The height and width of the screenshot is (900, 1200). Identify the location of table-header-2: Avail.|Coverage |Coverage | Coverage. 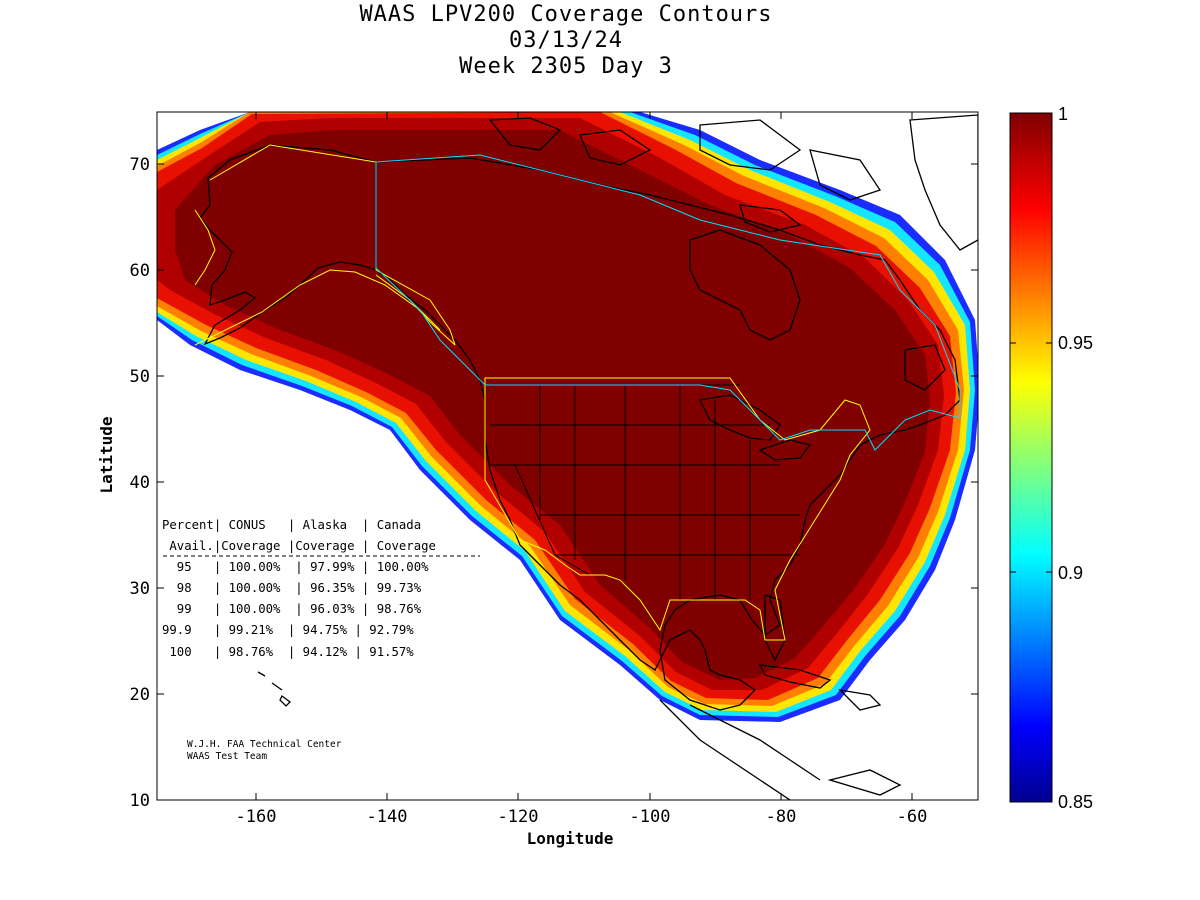
(299, 546).